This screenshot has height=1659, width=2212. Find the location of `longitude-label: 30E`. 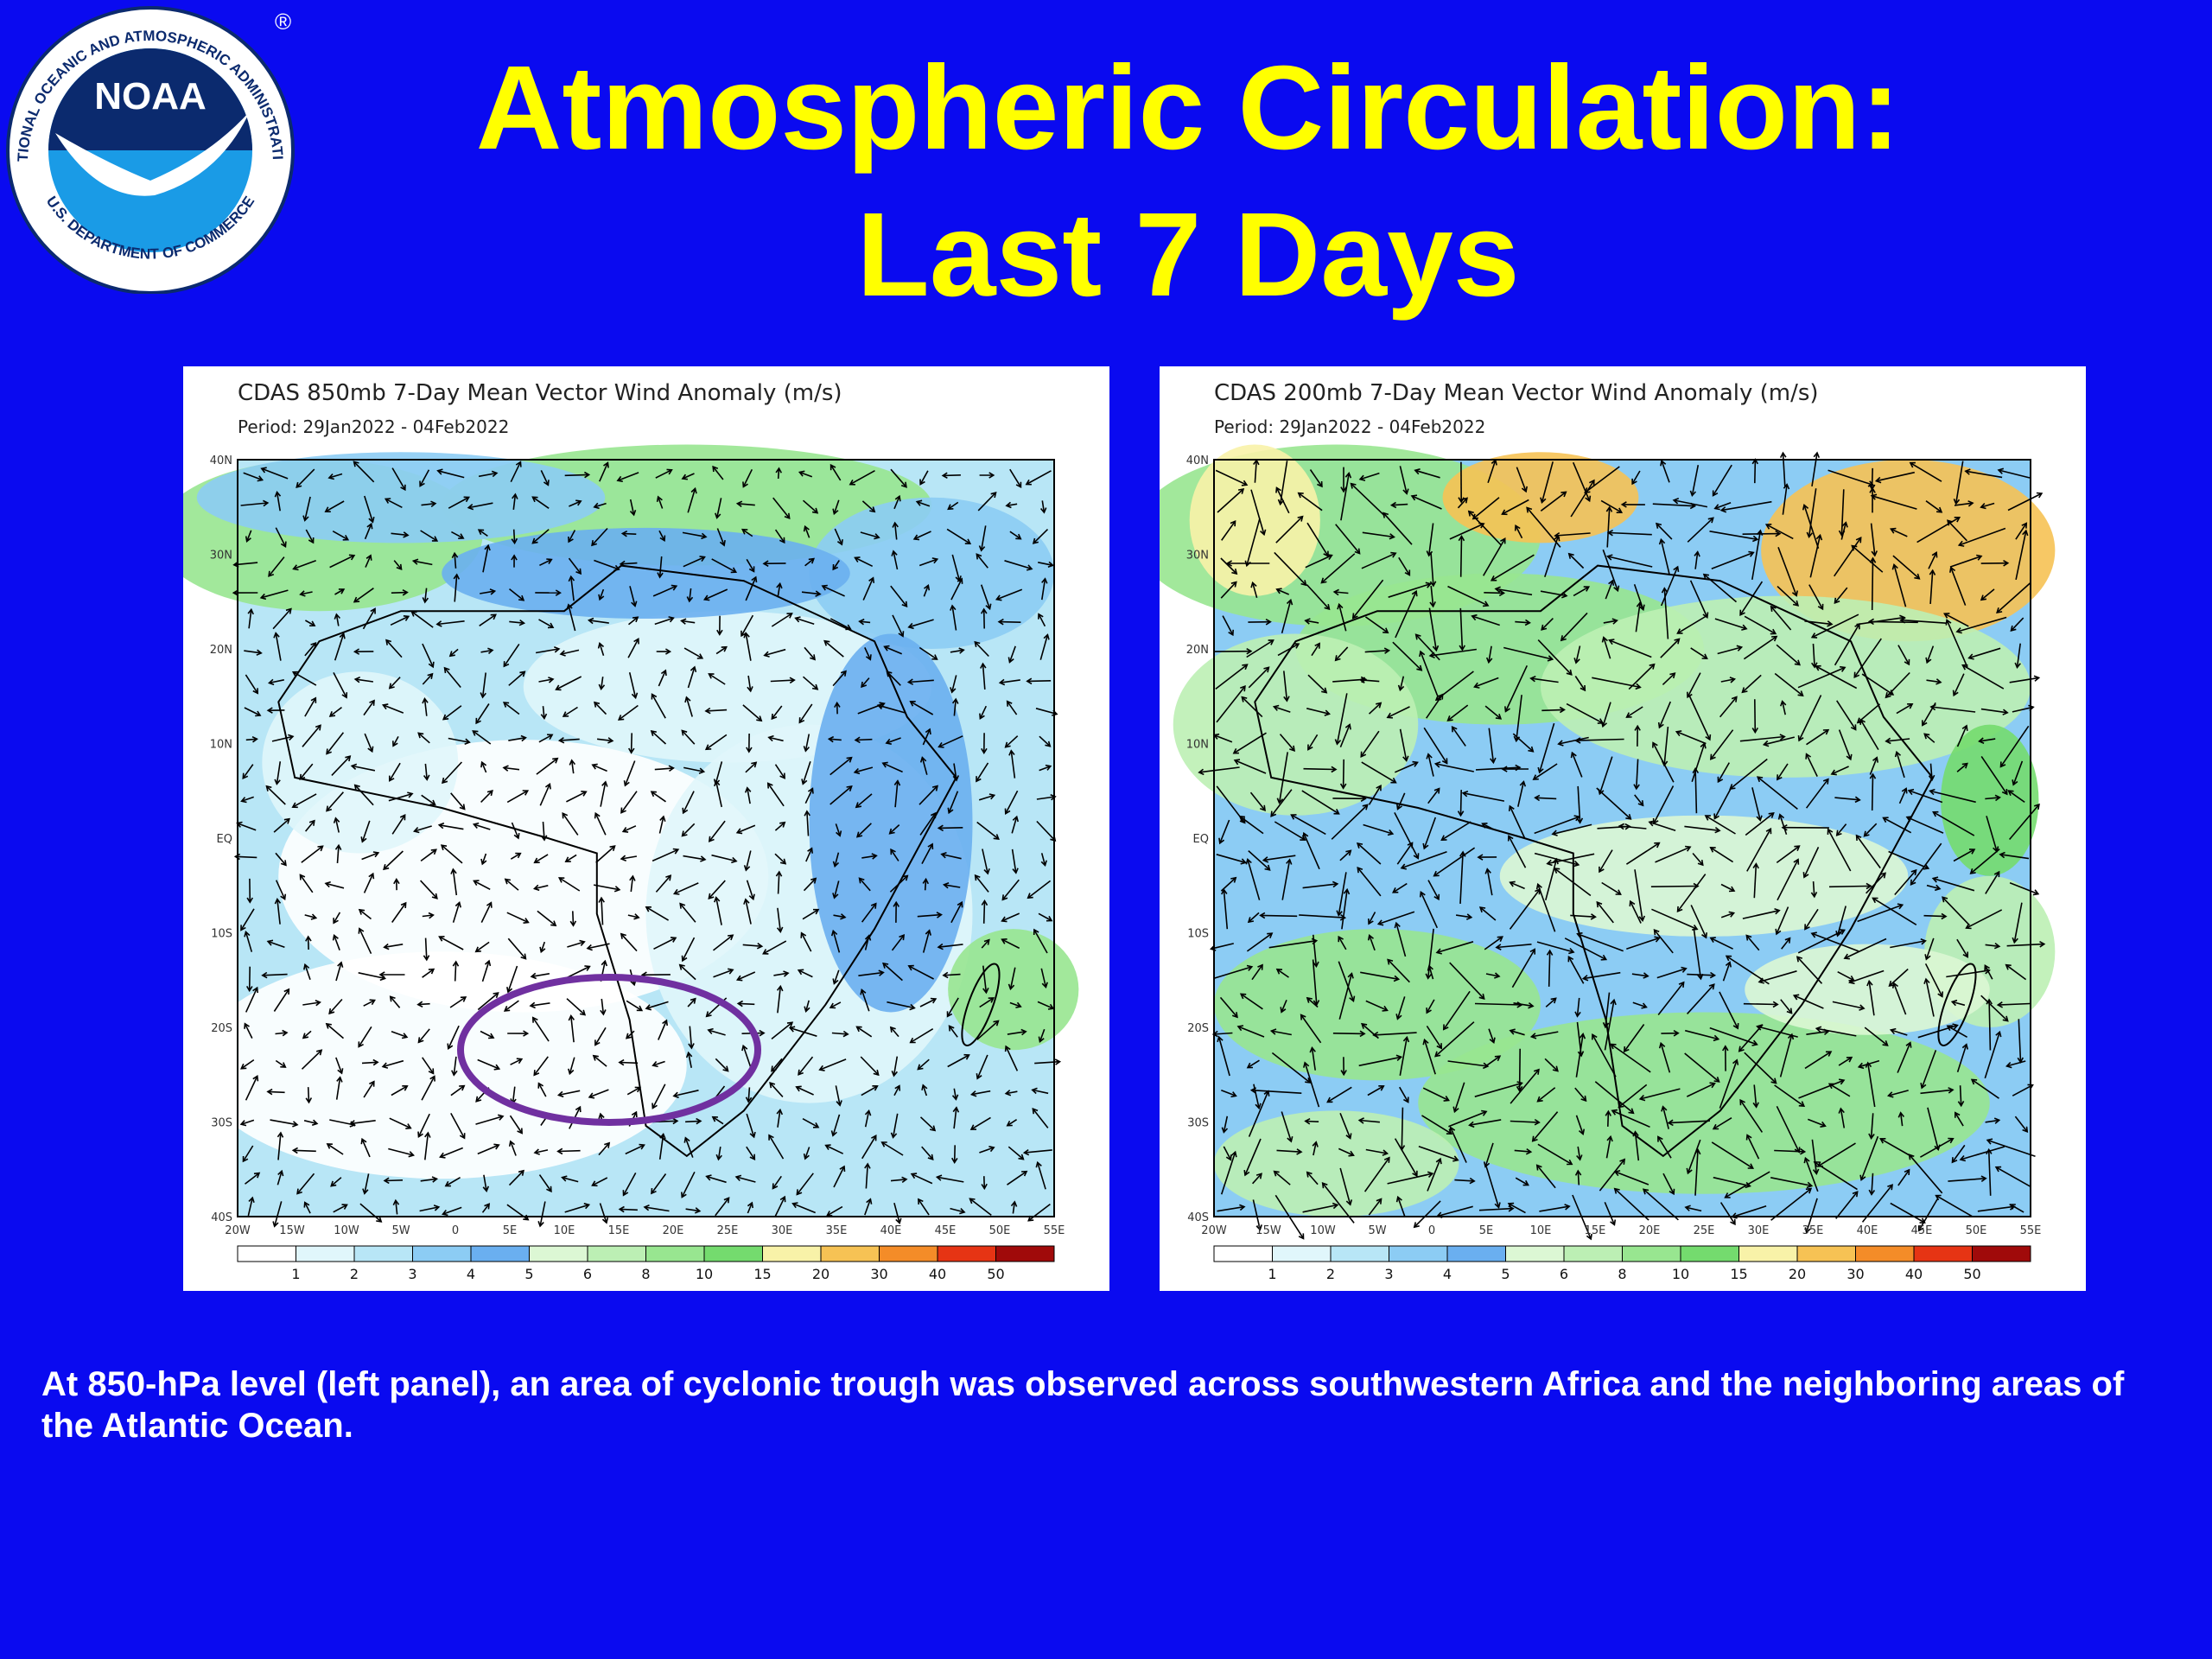

longitude-label: 30E is located at coordinates (1759, 1230).